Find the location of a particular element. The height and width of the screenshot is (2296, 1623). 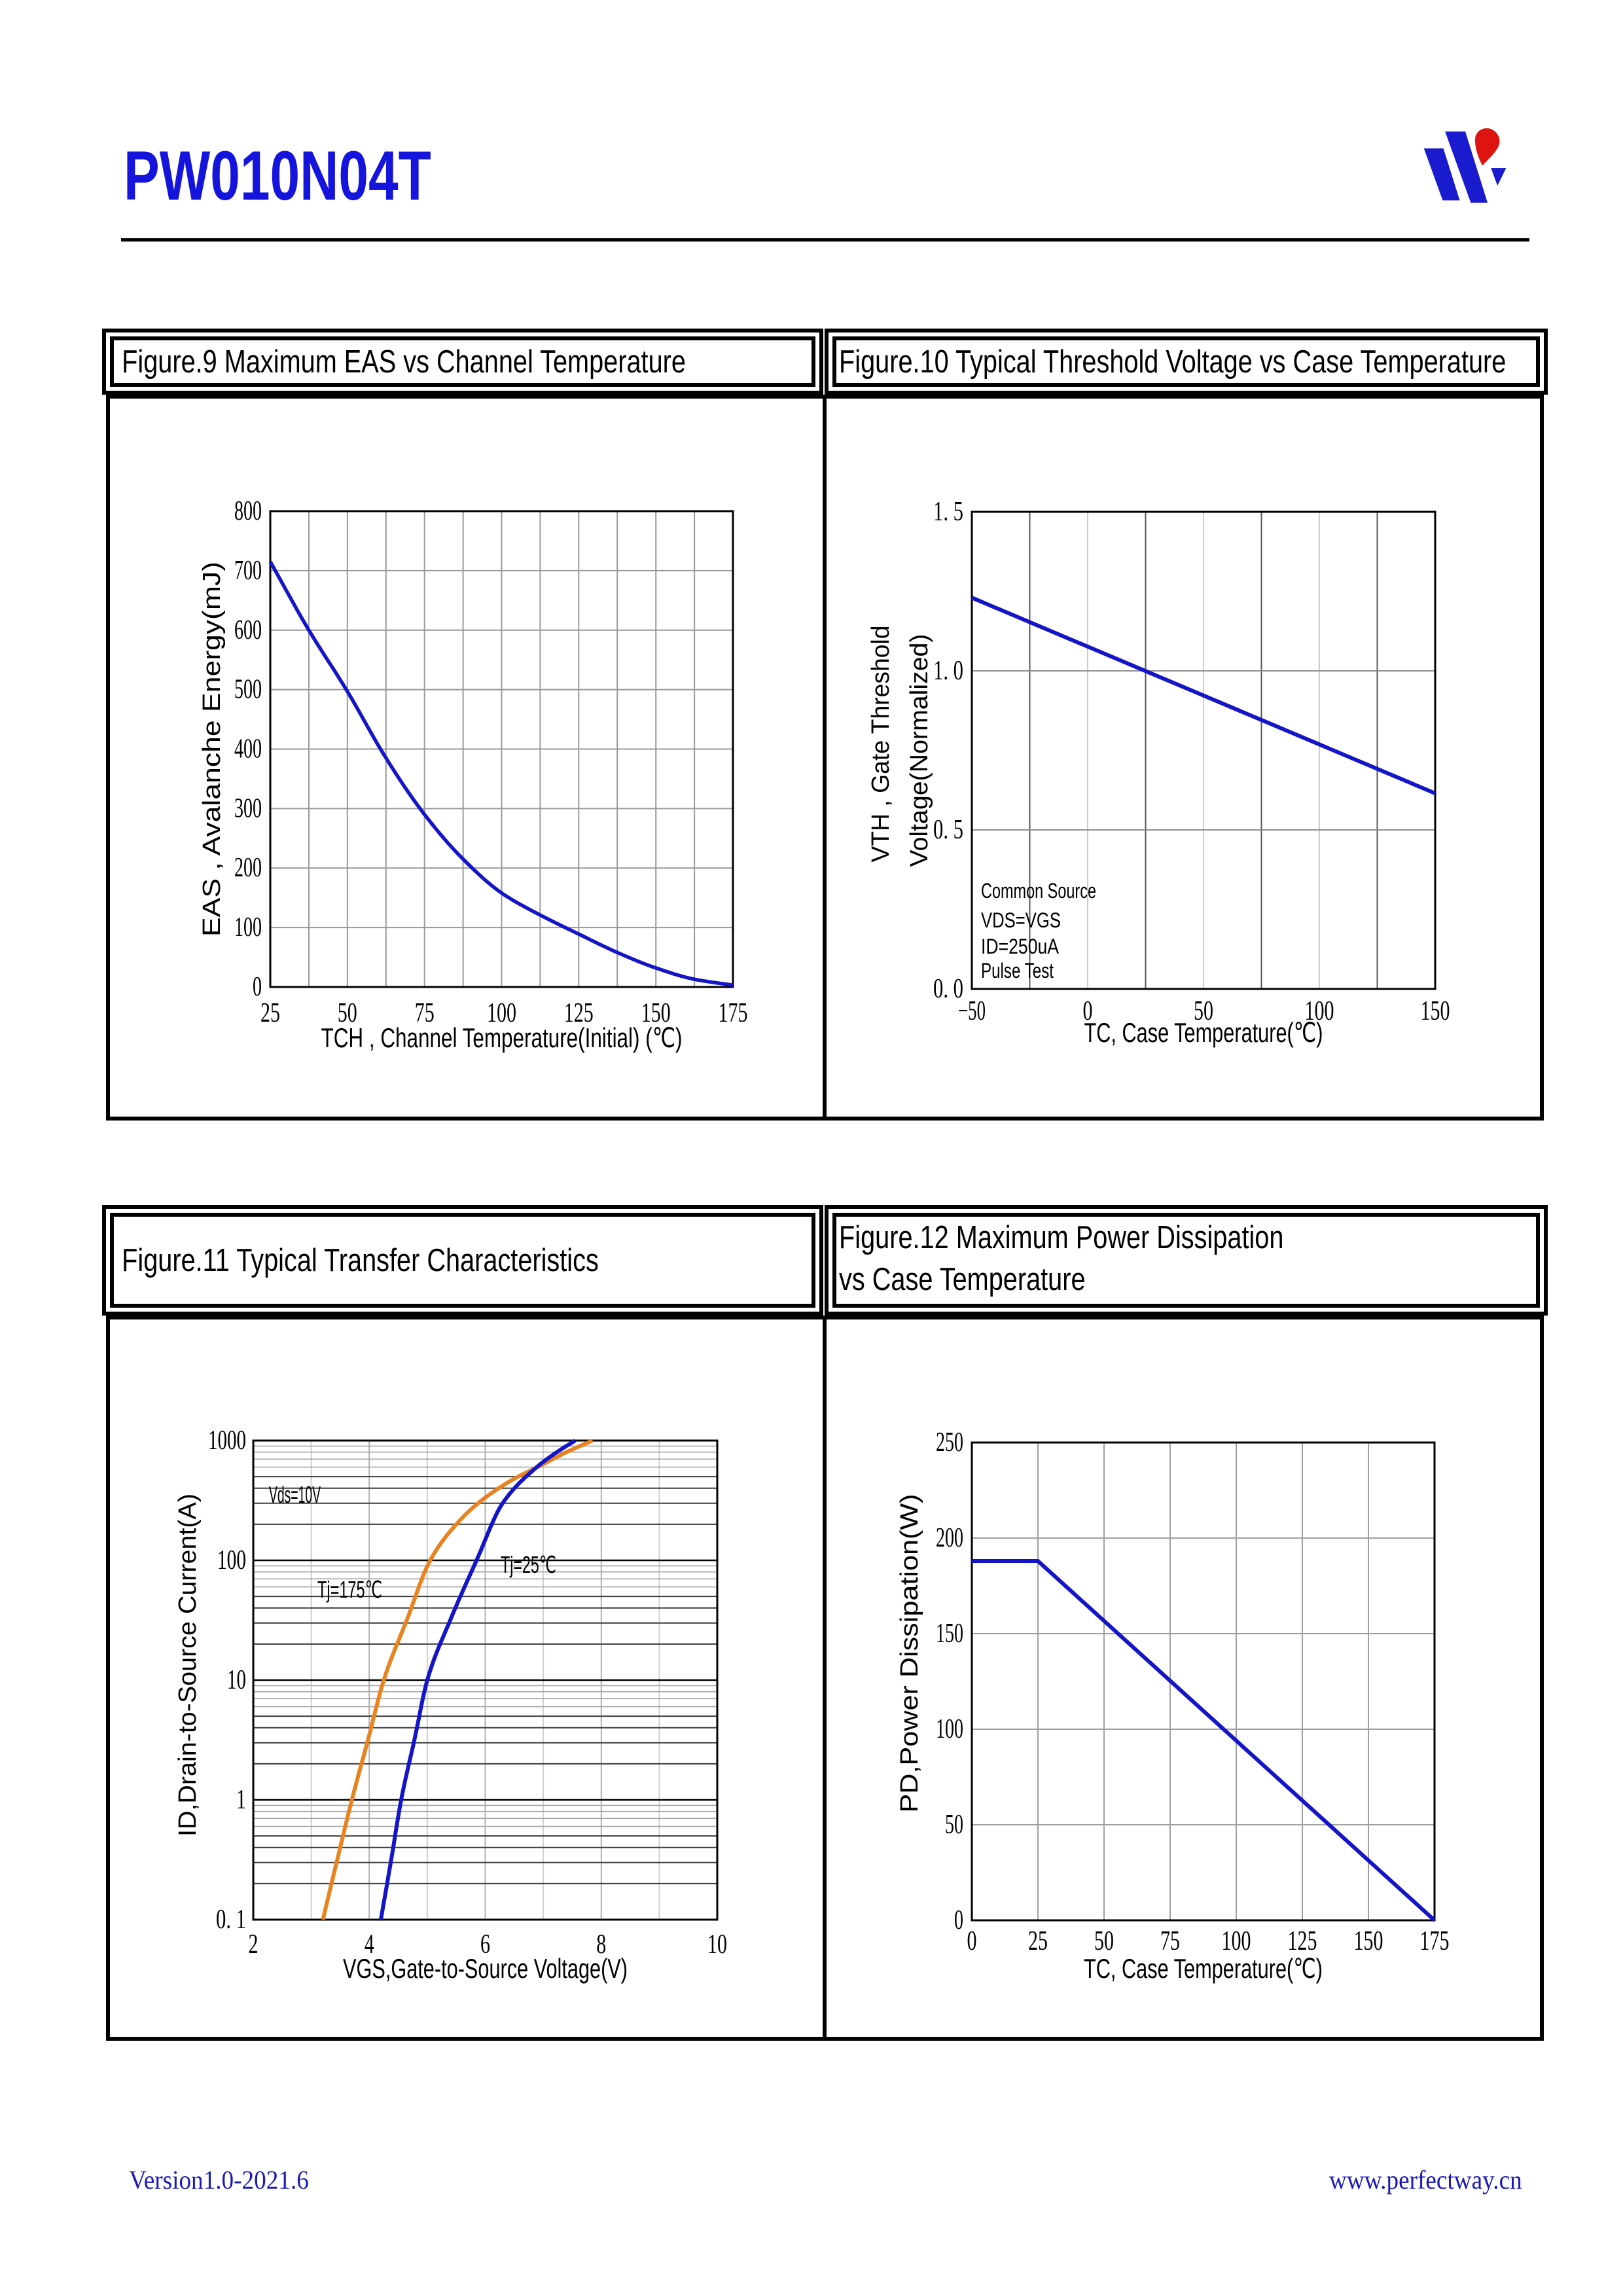

svg-text: 6 is located at coordinates (485, 1944).